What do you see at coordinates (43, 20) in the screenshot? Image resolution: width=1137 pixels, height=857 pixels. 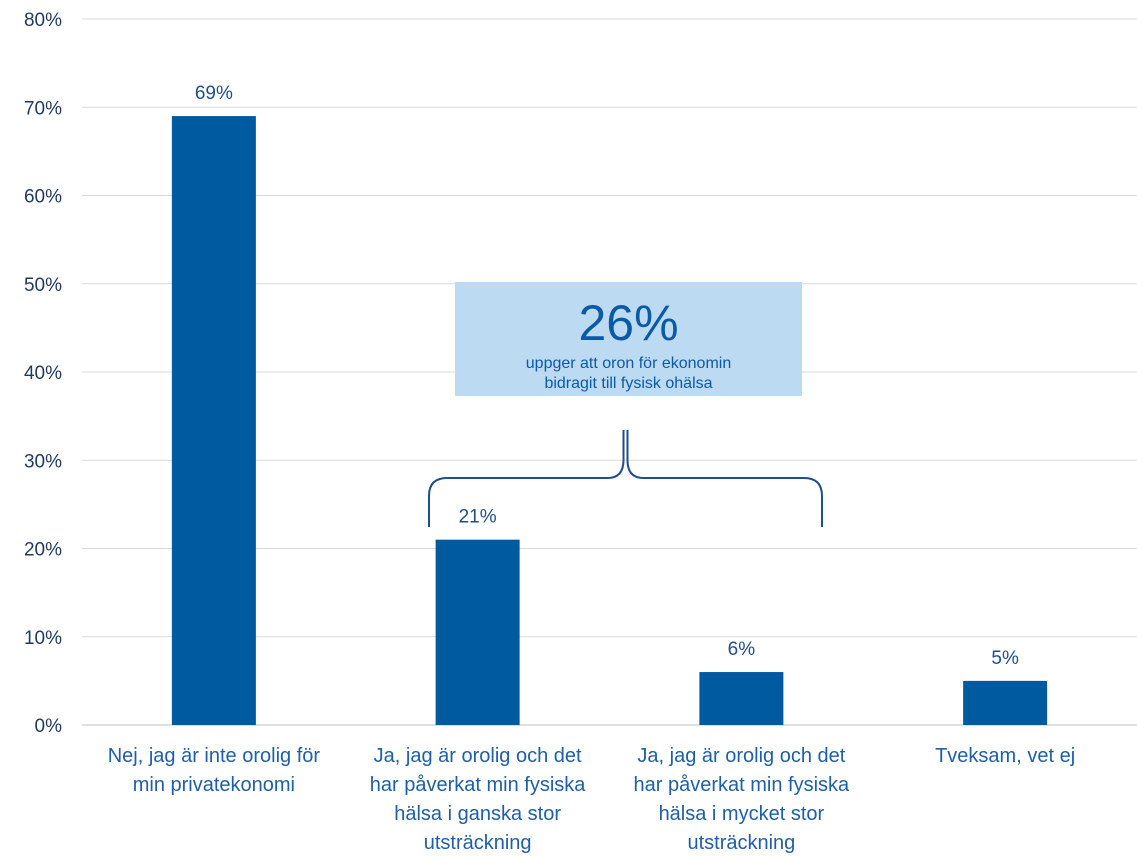 I see `y-tick-label: 80%` at bounding box center [43, 20].